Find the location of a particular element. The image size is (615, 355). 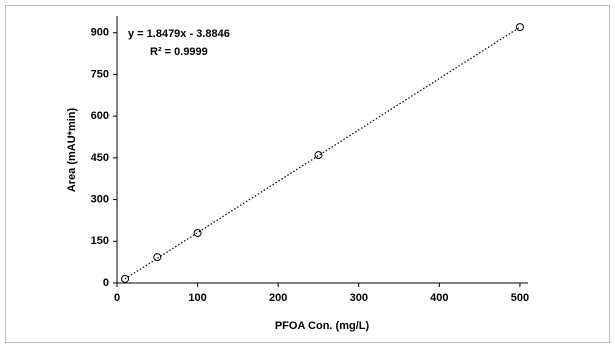

x-tick-label: 400 is located at coordinates (439, 298).